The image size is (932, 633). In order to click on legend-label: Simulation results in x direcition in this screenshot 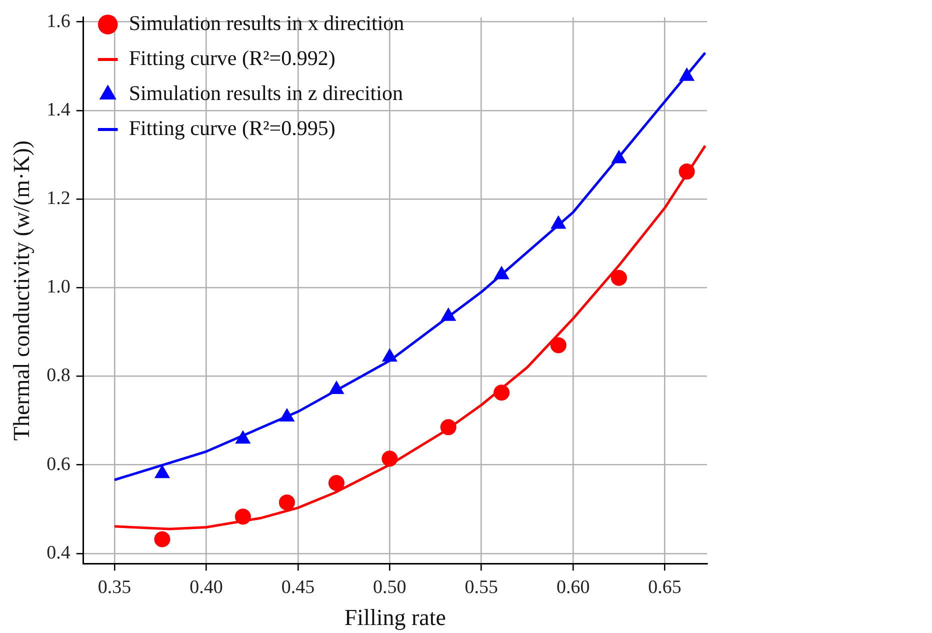, I will do `click(266, 23)`.